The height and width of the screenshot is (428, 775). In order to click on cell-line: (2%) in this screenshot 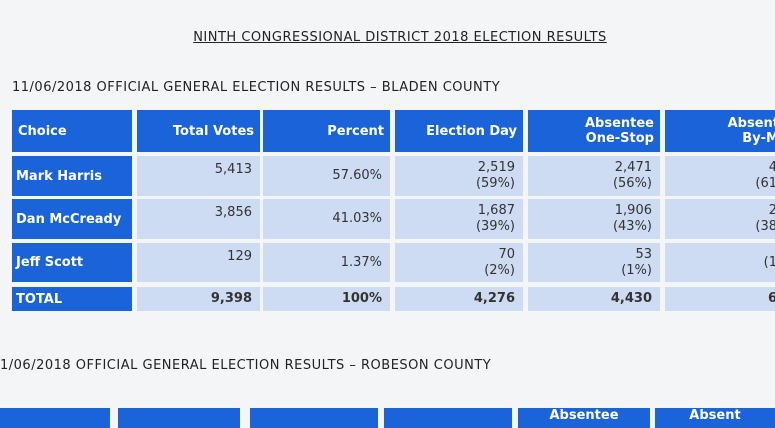, I will do `click(499, 270)`.